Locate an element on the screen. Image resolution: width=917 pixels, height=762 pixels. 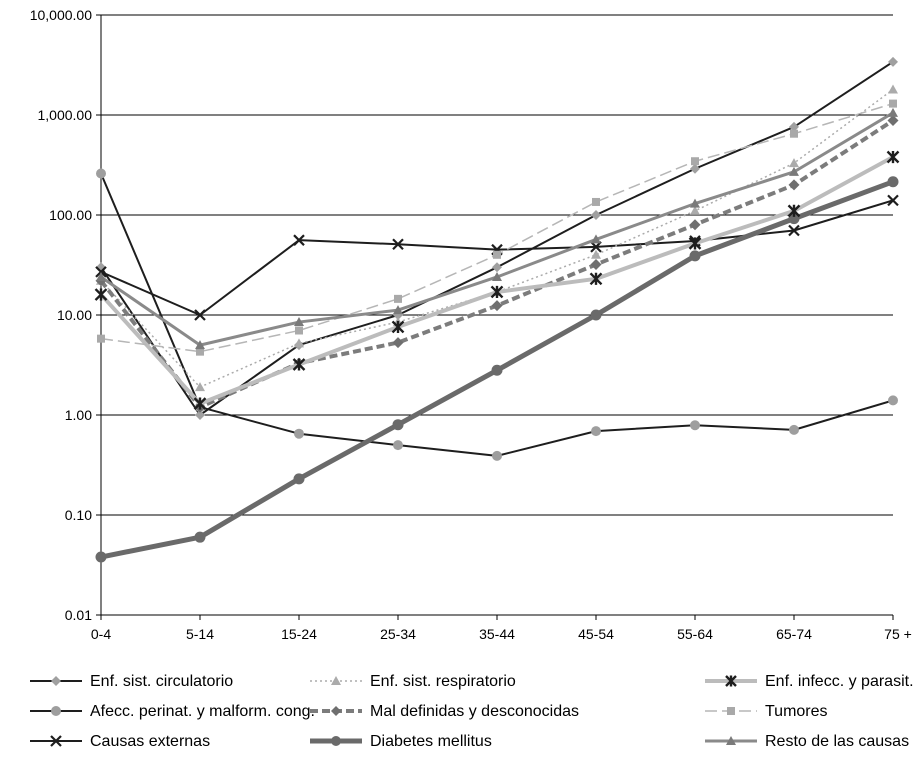
legend-item: Diabetes mellitus is located at coordinates (401, 741).